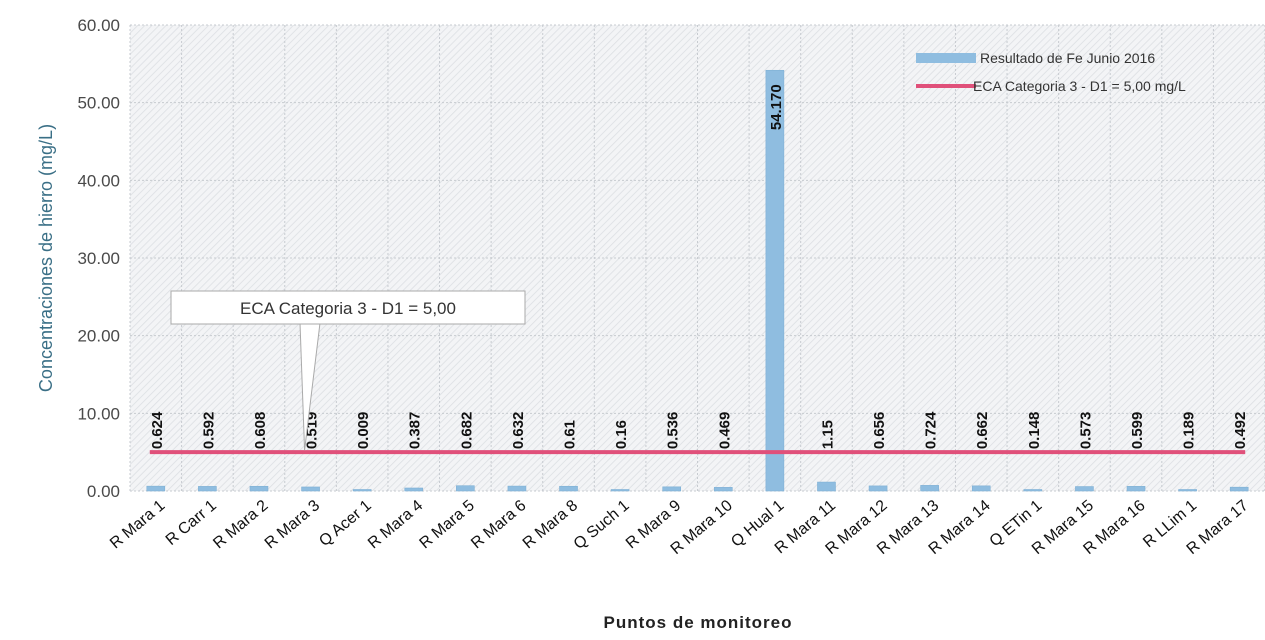 The height and width of the screenshot is (640, 1265). What do you see at coordinates (46, 258) in the screenshot?
I see `y-axis-title: Concentraciones de hierro (mg/L)` at bounding box center [46, 258].